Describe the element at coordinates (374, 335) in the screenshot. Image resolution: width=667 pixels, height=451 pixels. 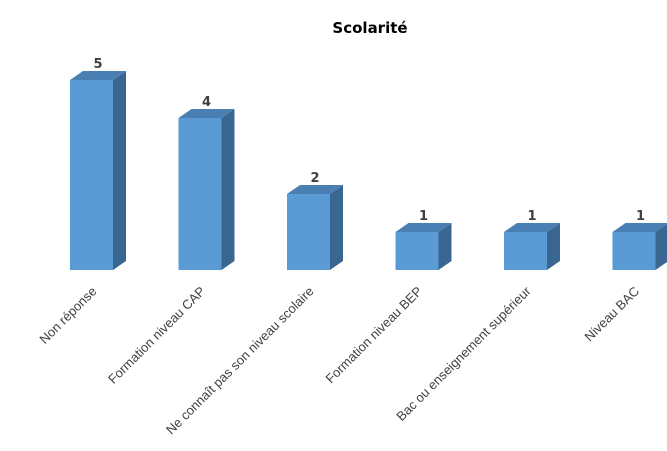
I see `category-label: Formation niveau BEP` at that location.